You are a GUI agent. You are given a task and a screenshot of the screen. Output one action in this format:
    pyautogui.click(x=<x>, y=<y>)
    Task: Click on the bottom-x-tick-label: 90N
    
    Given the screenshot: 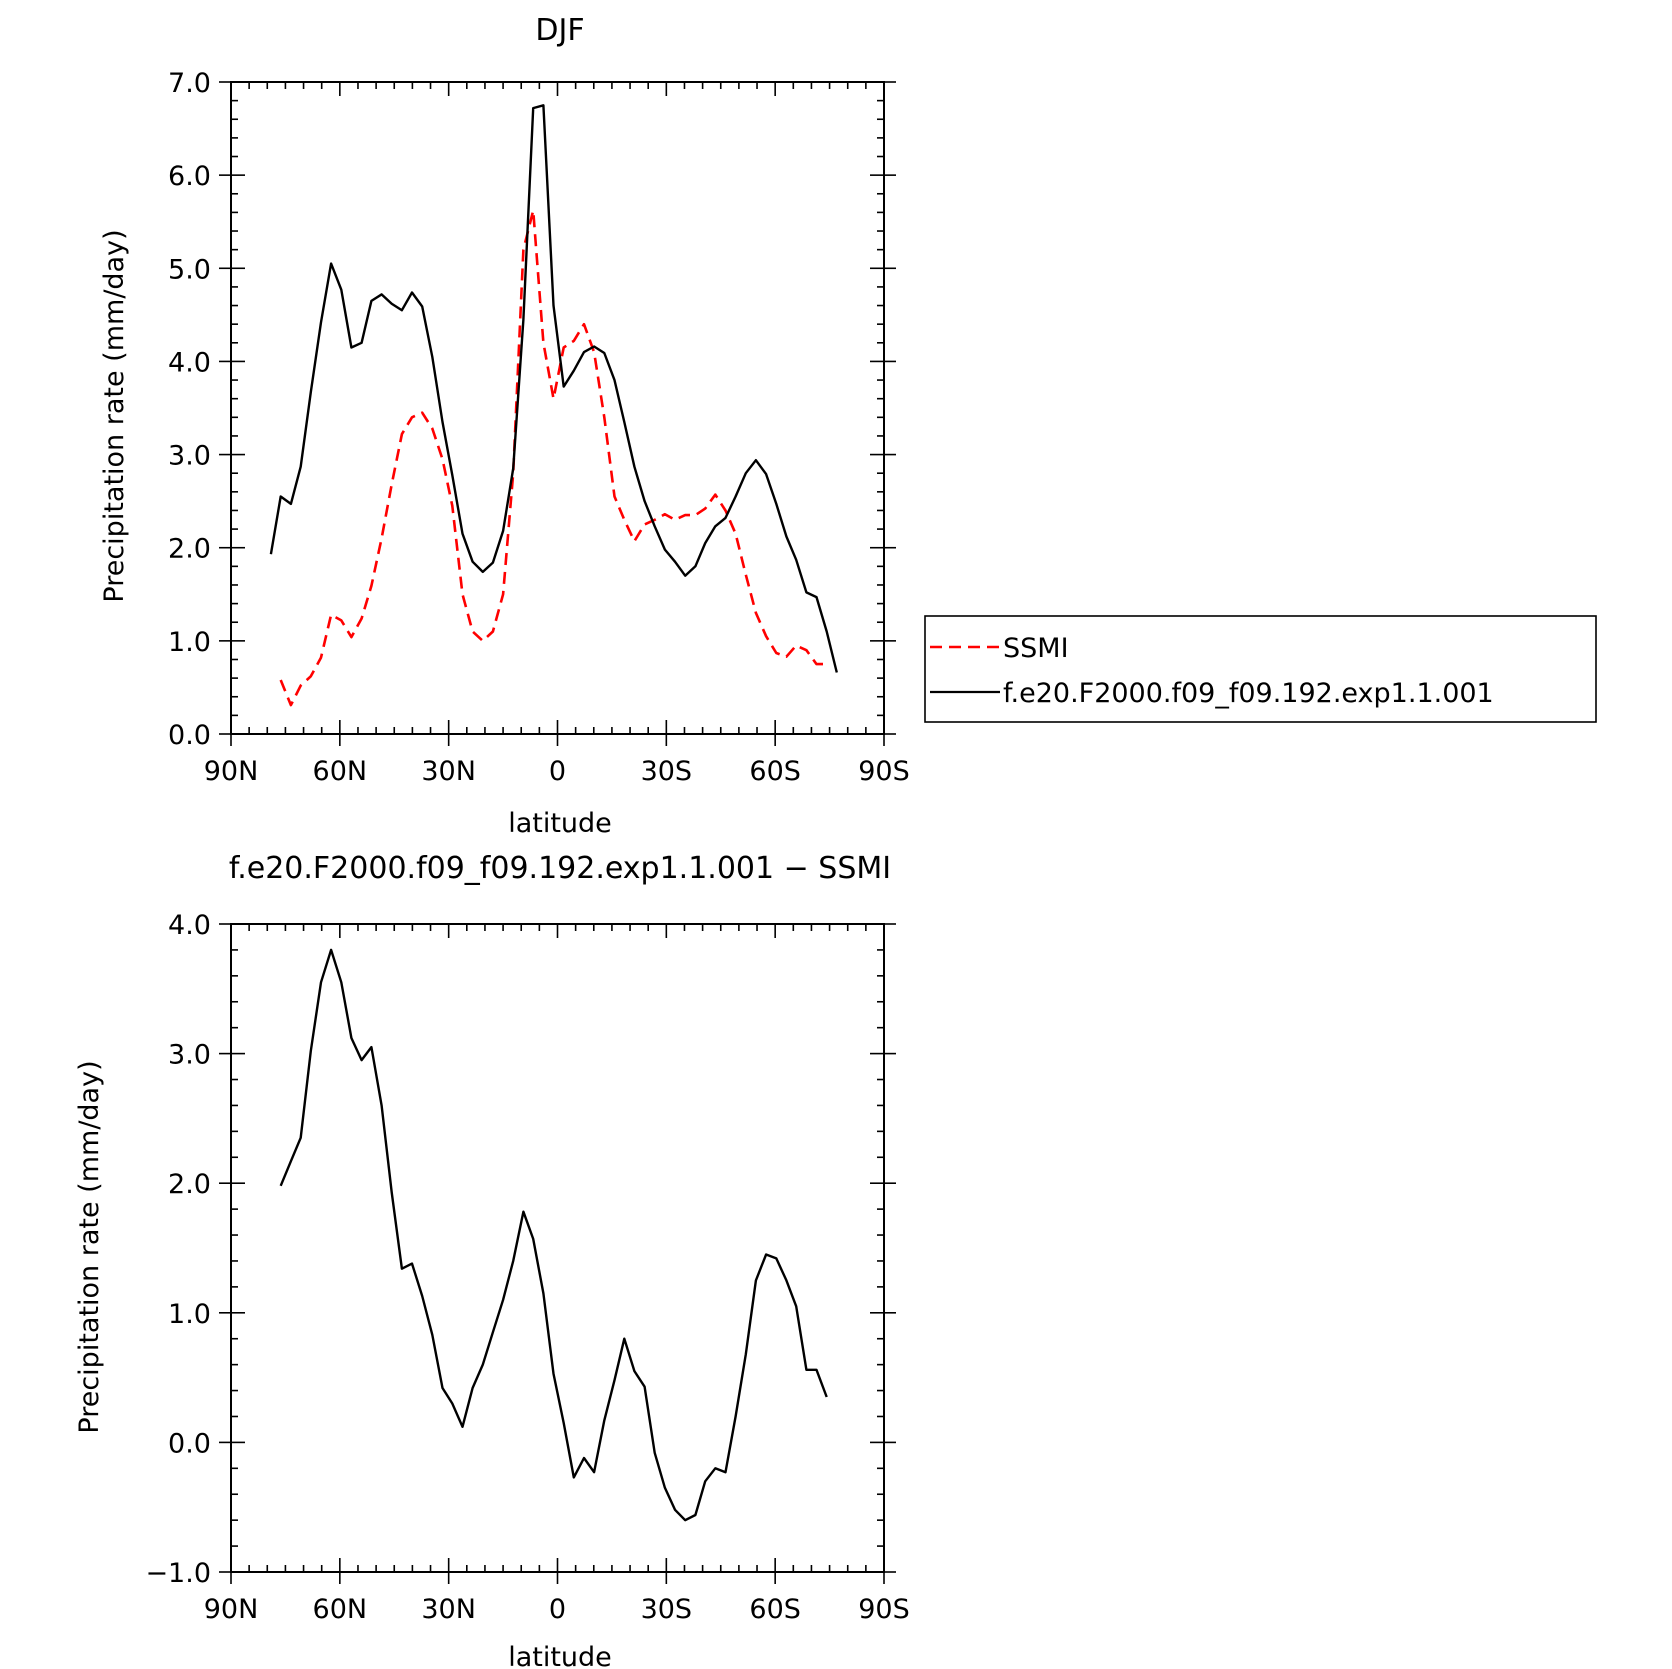 What is the action you would take?
    pyautogui.click(x=231, y=1609)
    